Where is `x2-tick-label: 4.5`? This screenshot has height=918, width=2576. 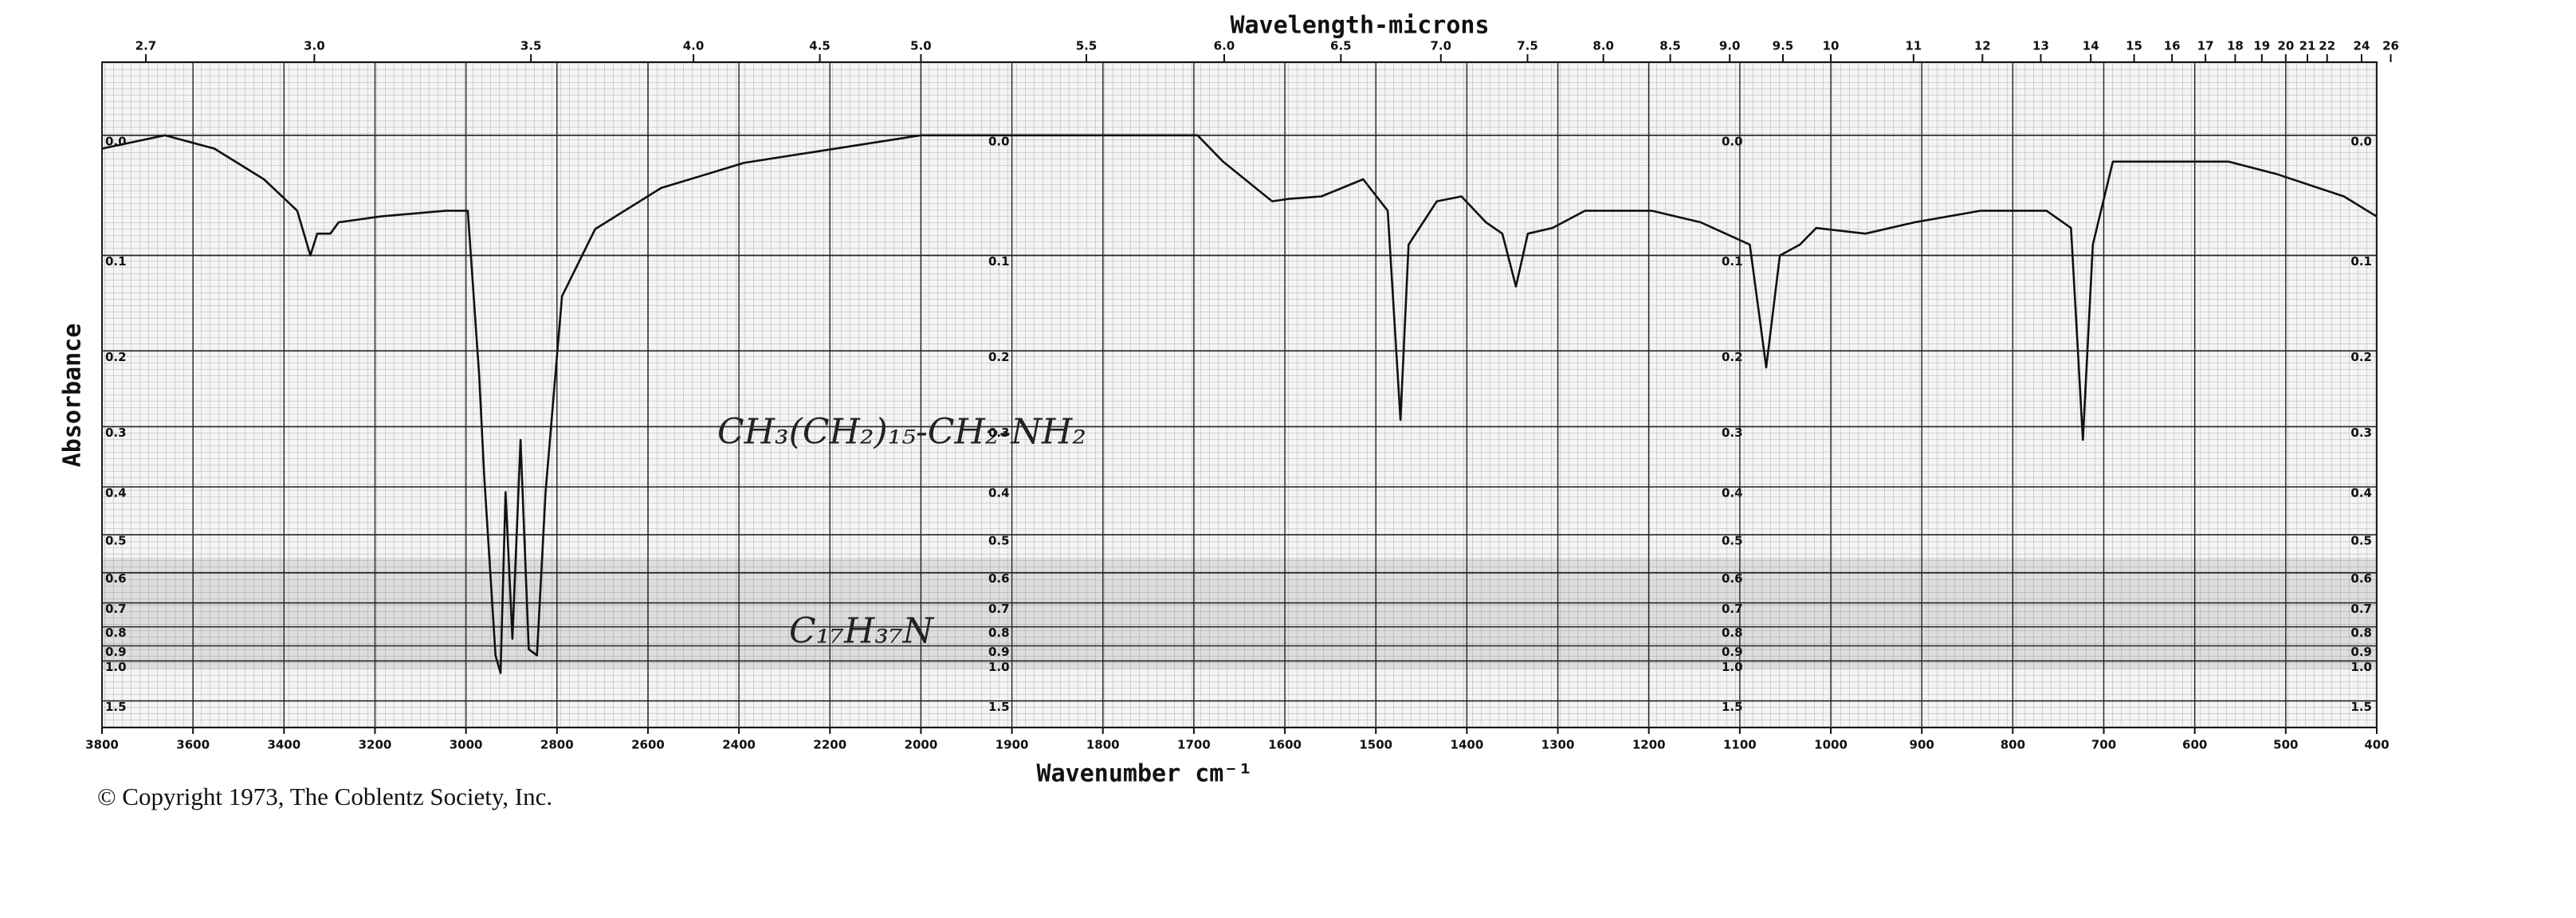
x2-tick-label: 4.5 is located at coordinates (820, 46).